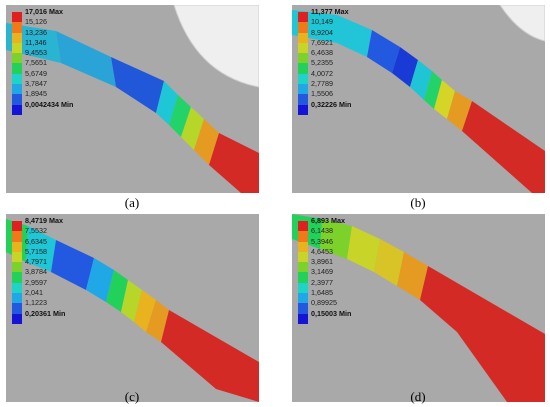 Image resolution: width=550 pixels, height=407 pixels. I want to click on legend-label-min: 0,15003 Min, so click(331, 313).